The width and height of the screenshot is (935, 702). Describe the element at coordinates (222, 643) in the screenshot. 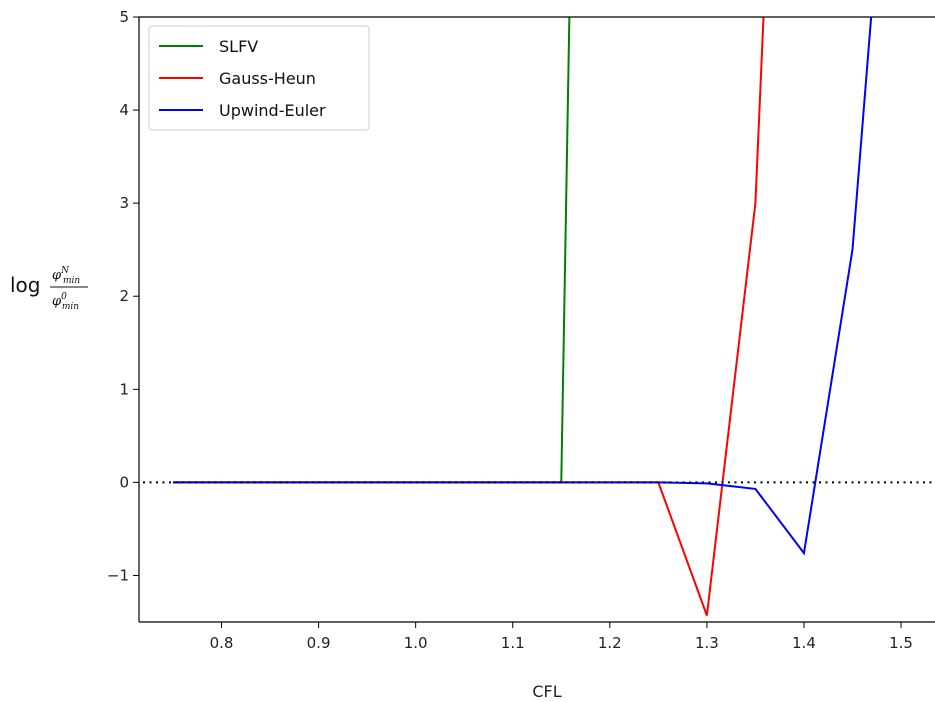

I see `x-tick-label: 0.8` at that location.